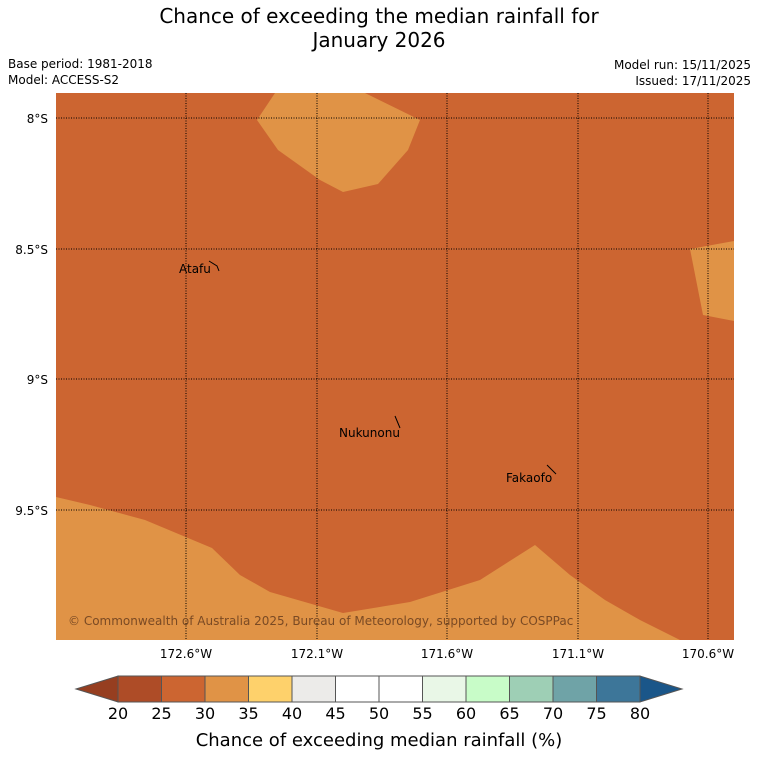 The width and height of the screenshot is (758, 781). Describe the element at coordinates (509, 713) in the screenshot. I see `colorbar-tick-65: 65` at that location.